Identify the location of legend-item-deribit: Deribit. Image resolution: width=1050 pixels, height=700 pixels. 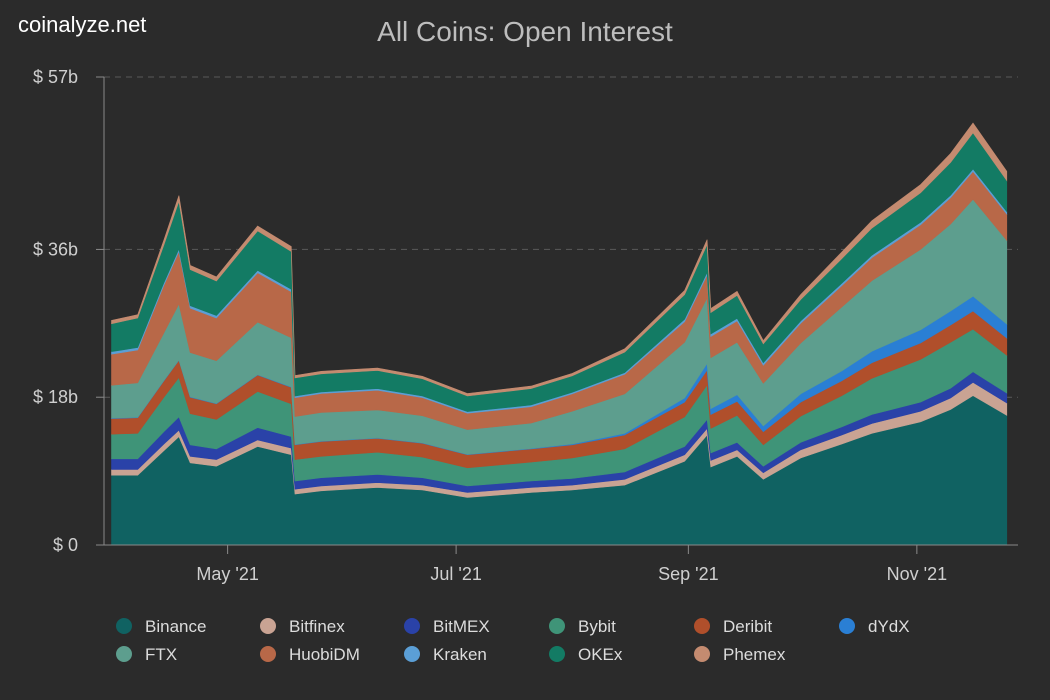
(733, 626).